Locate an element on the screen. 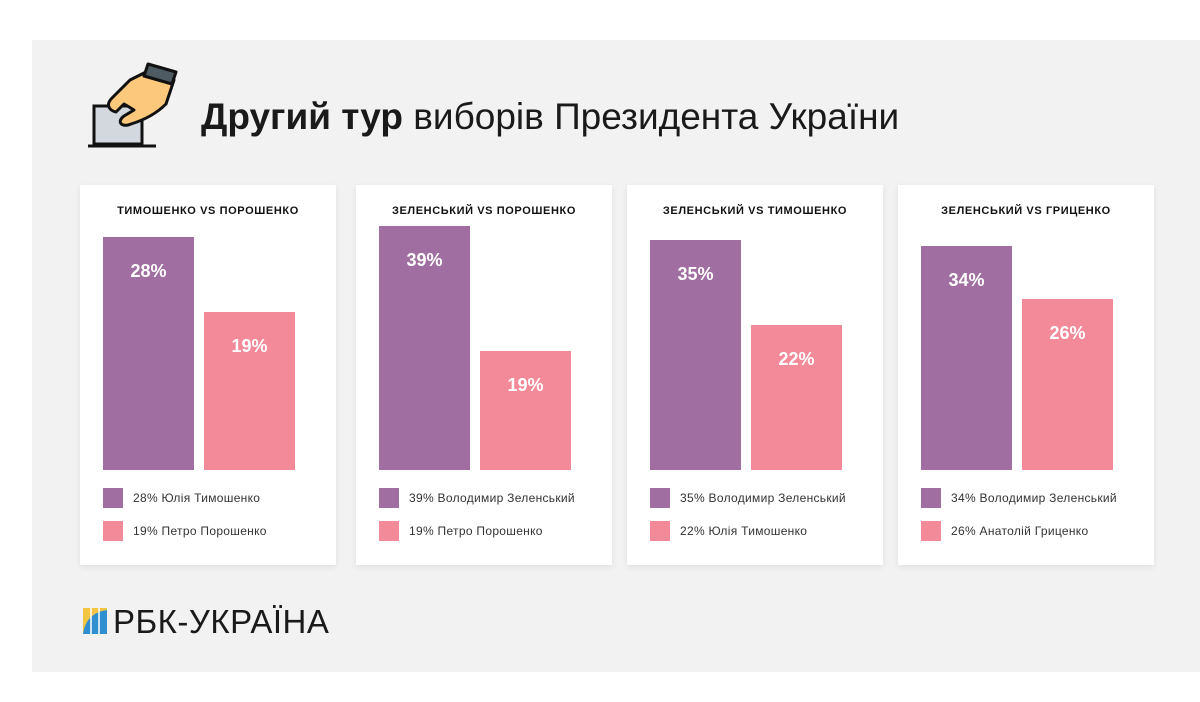 This screenshot has width=1200, height=702. bar: 34% is located at coordinates (966, 358).